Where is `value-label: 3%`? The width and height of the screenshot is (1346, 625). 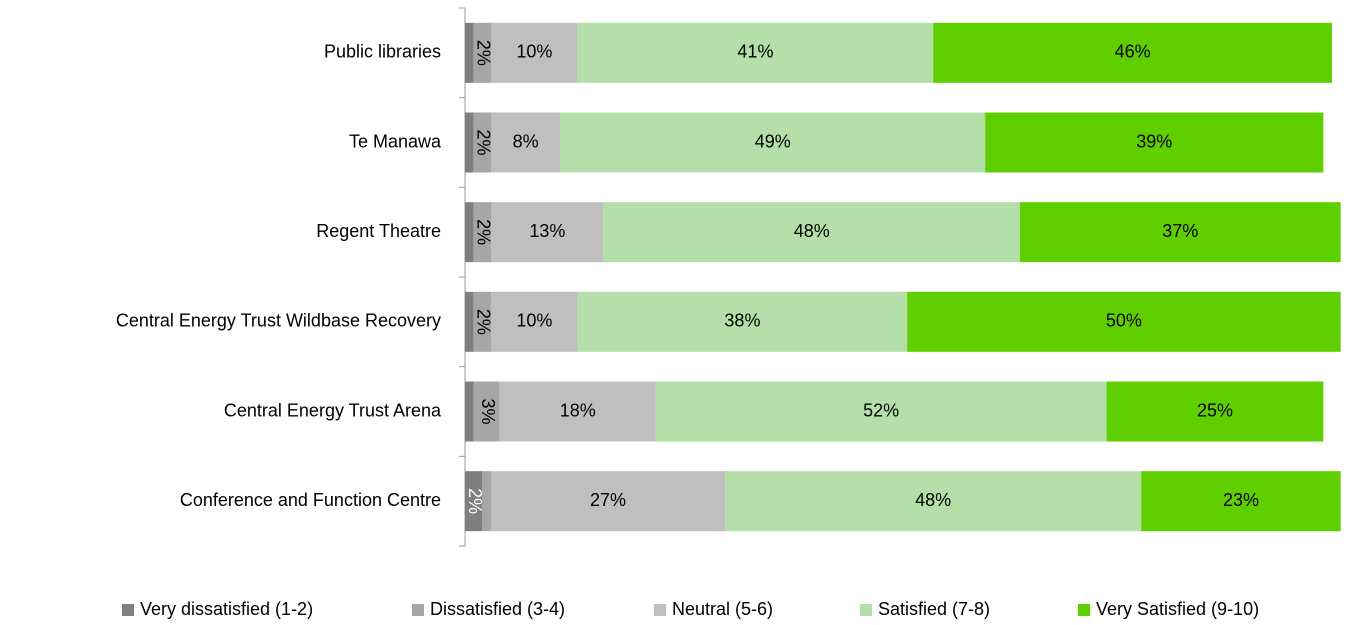 value-label: 3% is located at coordinates (488, 411).